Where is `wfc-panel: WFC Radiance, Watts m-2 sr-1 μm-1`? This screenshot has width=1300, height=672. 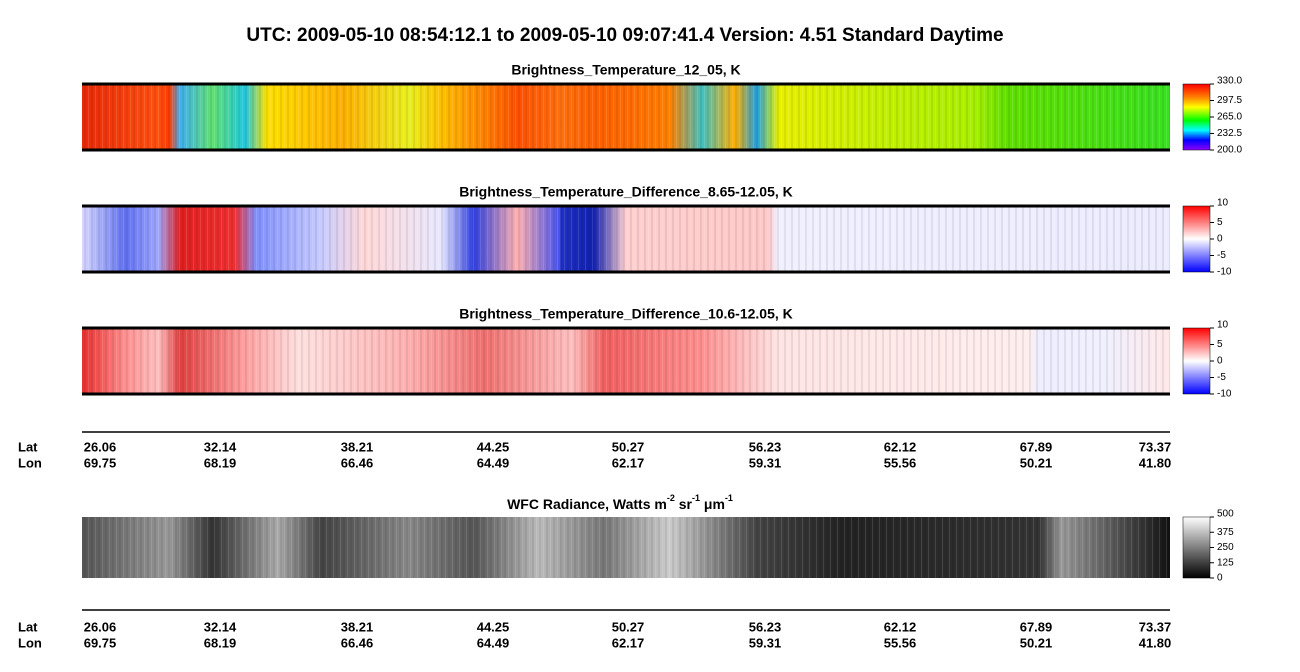
wfc-panel: WFC Radiance, Watts m-2 sr-1 μm-1 is located at coordinates (646, 536).